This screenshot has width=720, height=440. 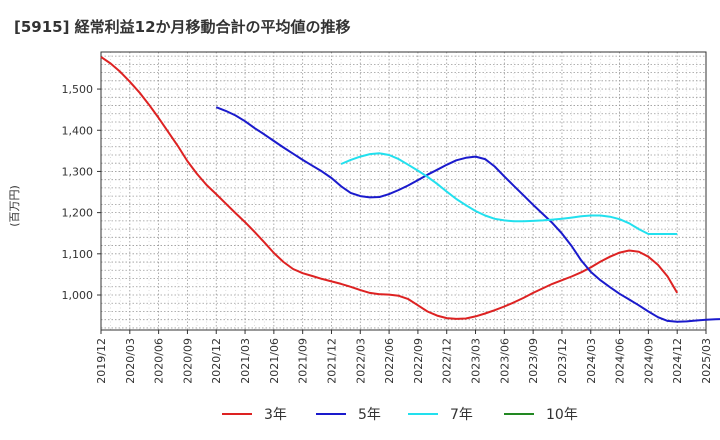 What do you see at coordinates (274, 361) in the screenshot?
I see `x-tick-label: 2021/06` at bounding box center [274, 361].